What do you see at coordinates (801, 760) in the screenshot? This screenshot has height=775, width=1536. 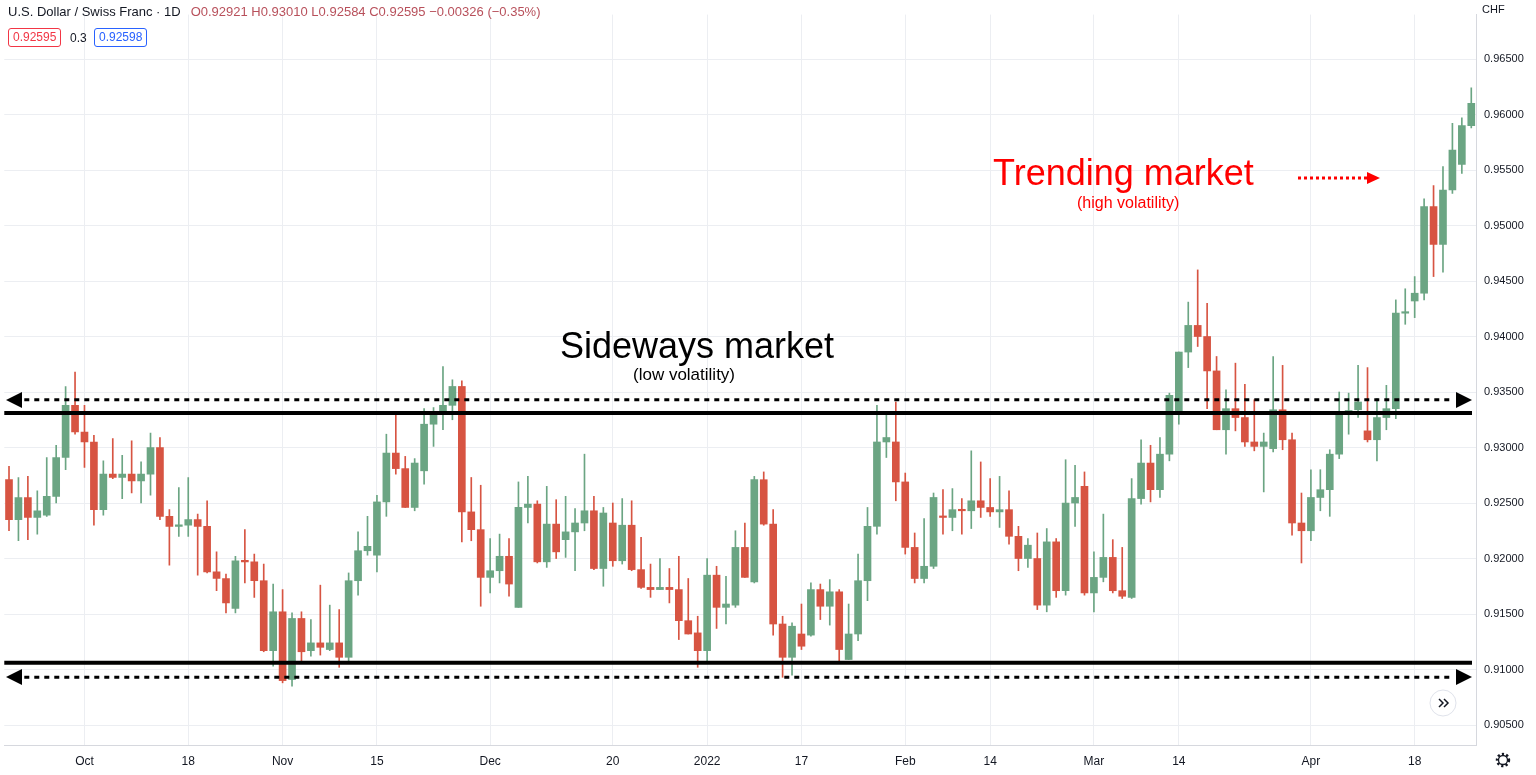 I see `x-tick-label: 17` at bounding box center [801, 760].